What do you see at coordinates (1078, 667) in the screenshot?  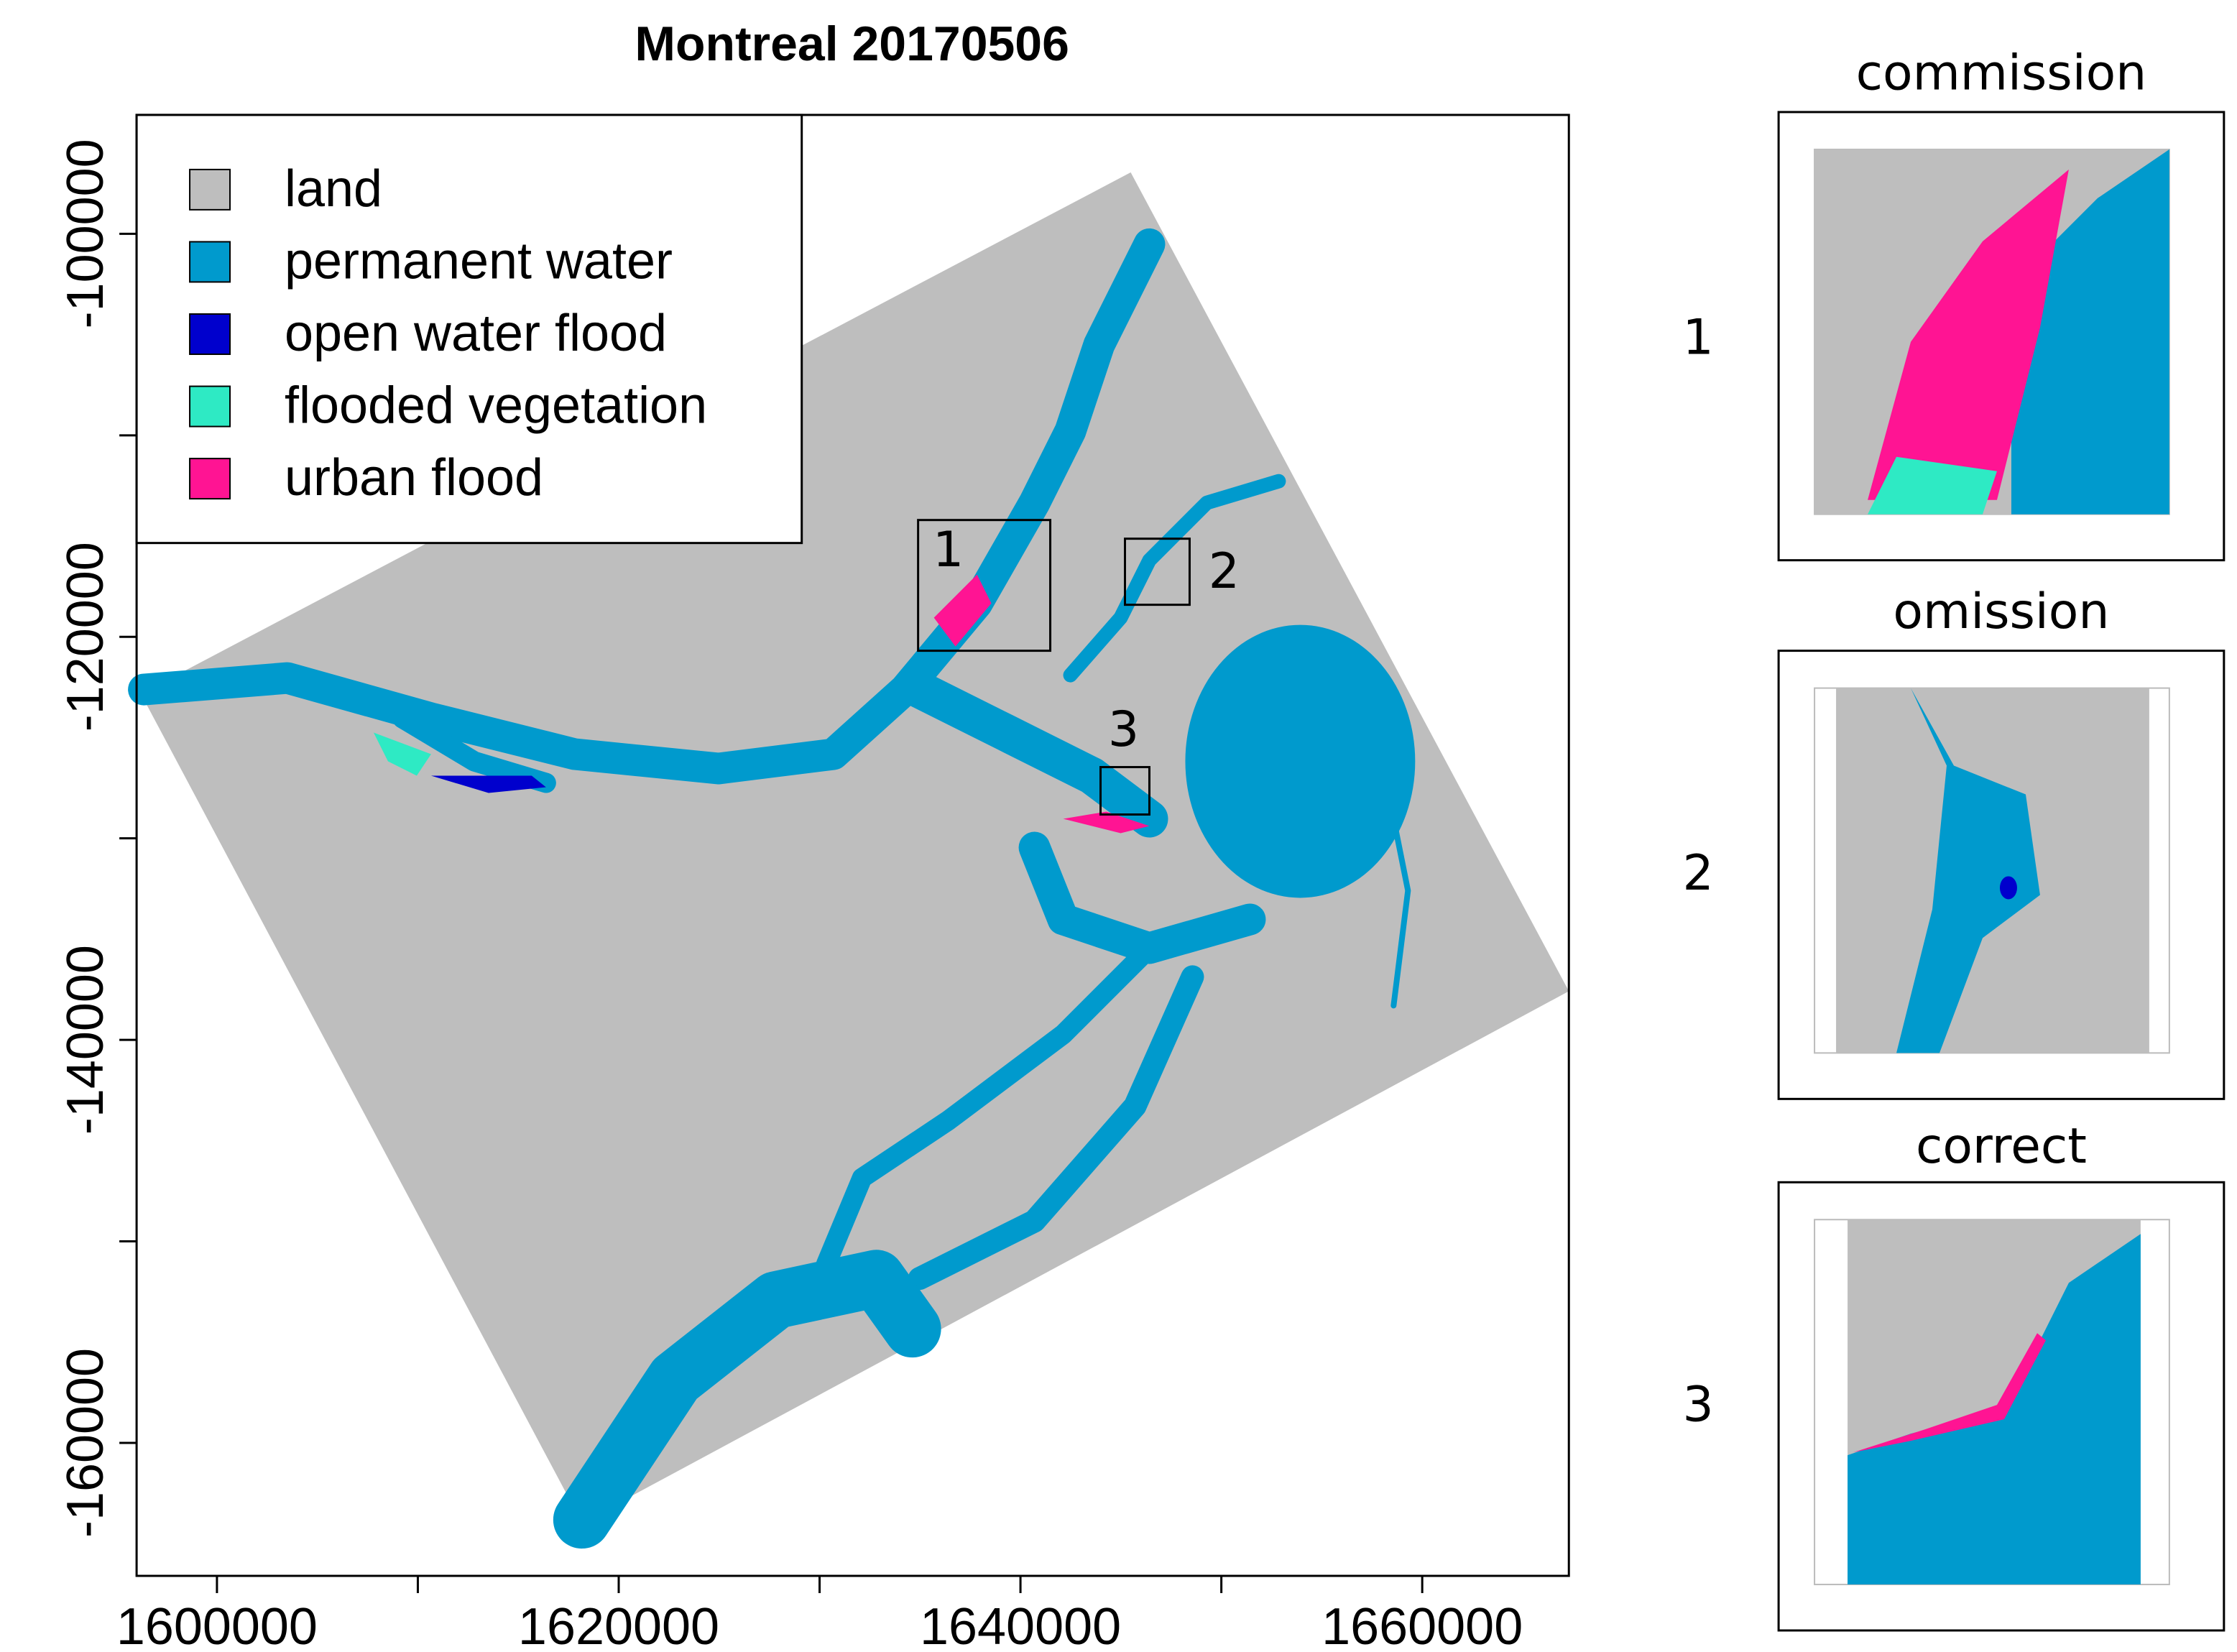 I see `regions: 1 2 3` at bounding box center [1078, 667].